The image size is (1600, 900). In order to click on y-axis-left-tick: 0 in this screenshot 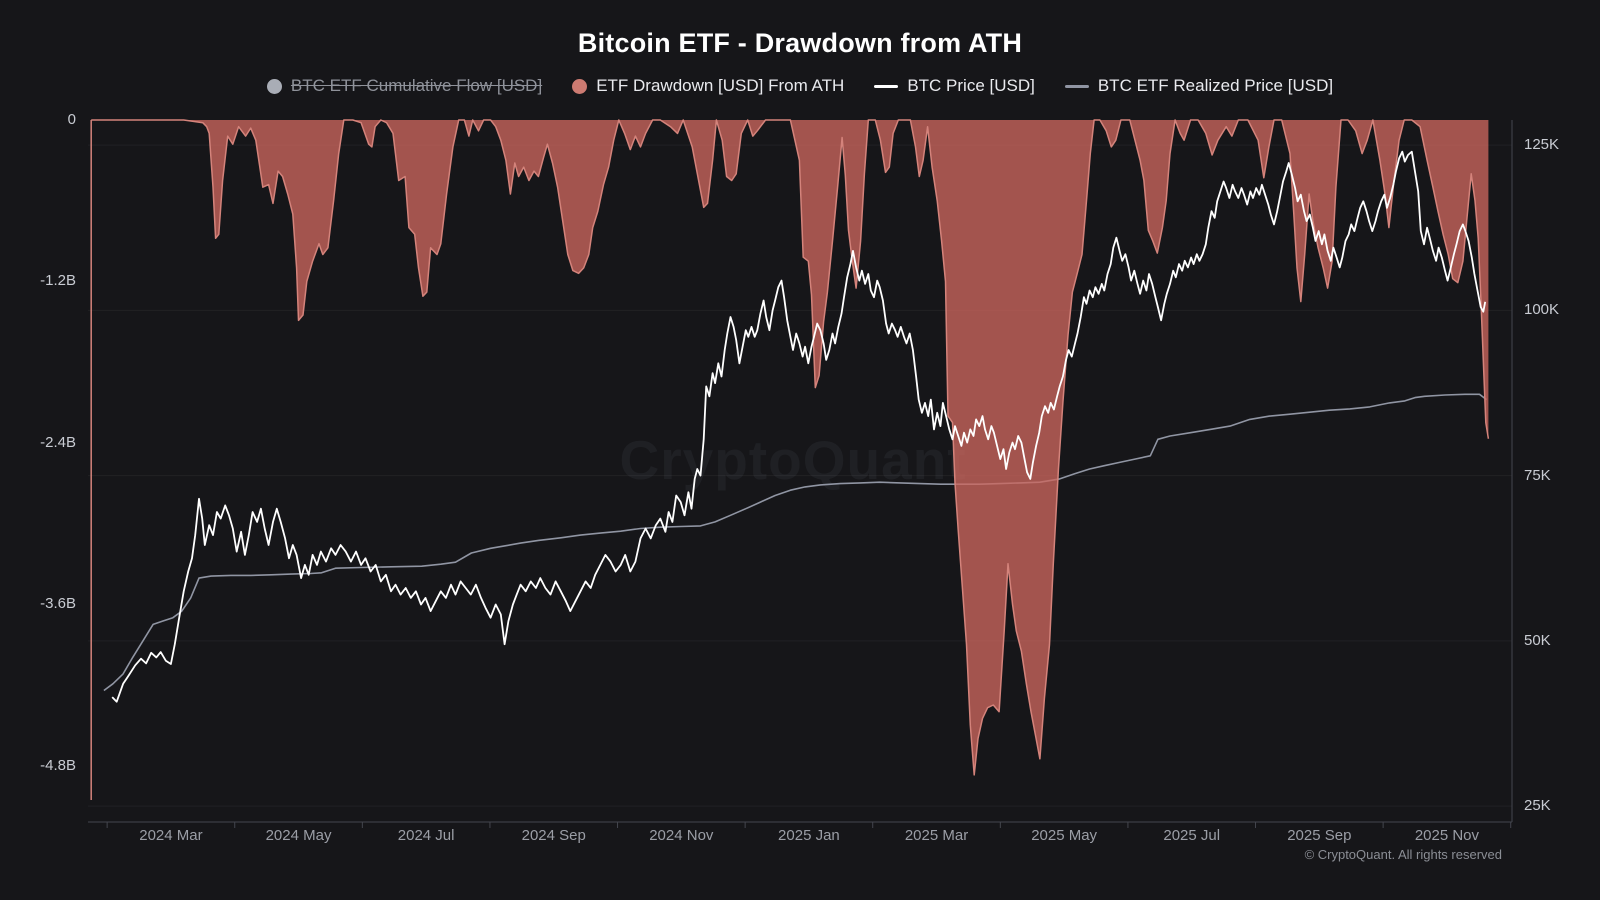, I will do `click(71, 119)`.